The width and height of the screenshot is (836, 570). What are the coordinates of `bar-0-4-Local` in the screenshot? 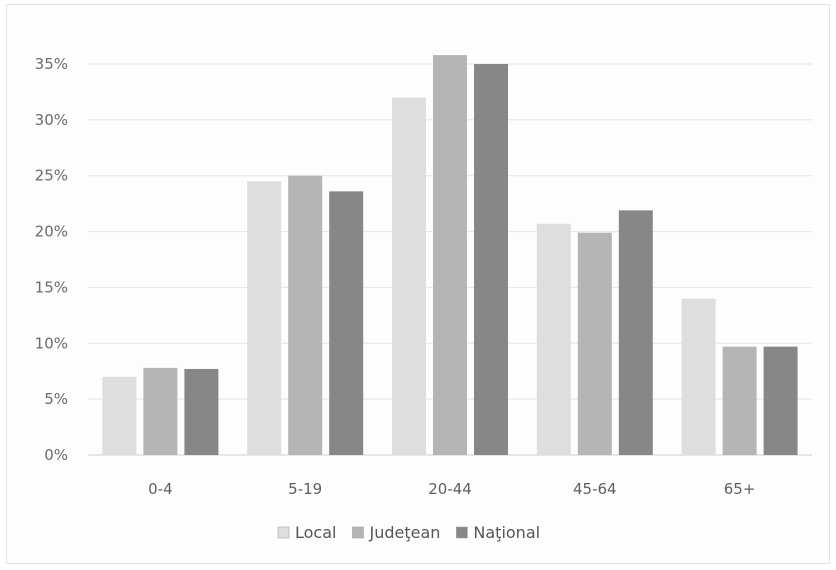 It's located at (119, 415).